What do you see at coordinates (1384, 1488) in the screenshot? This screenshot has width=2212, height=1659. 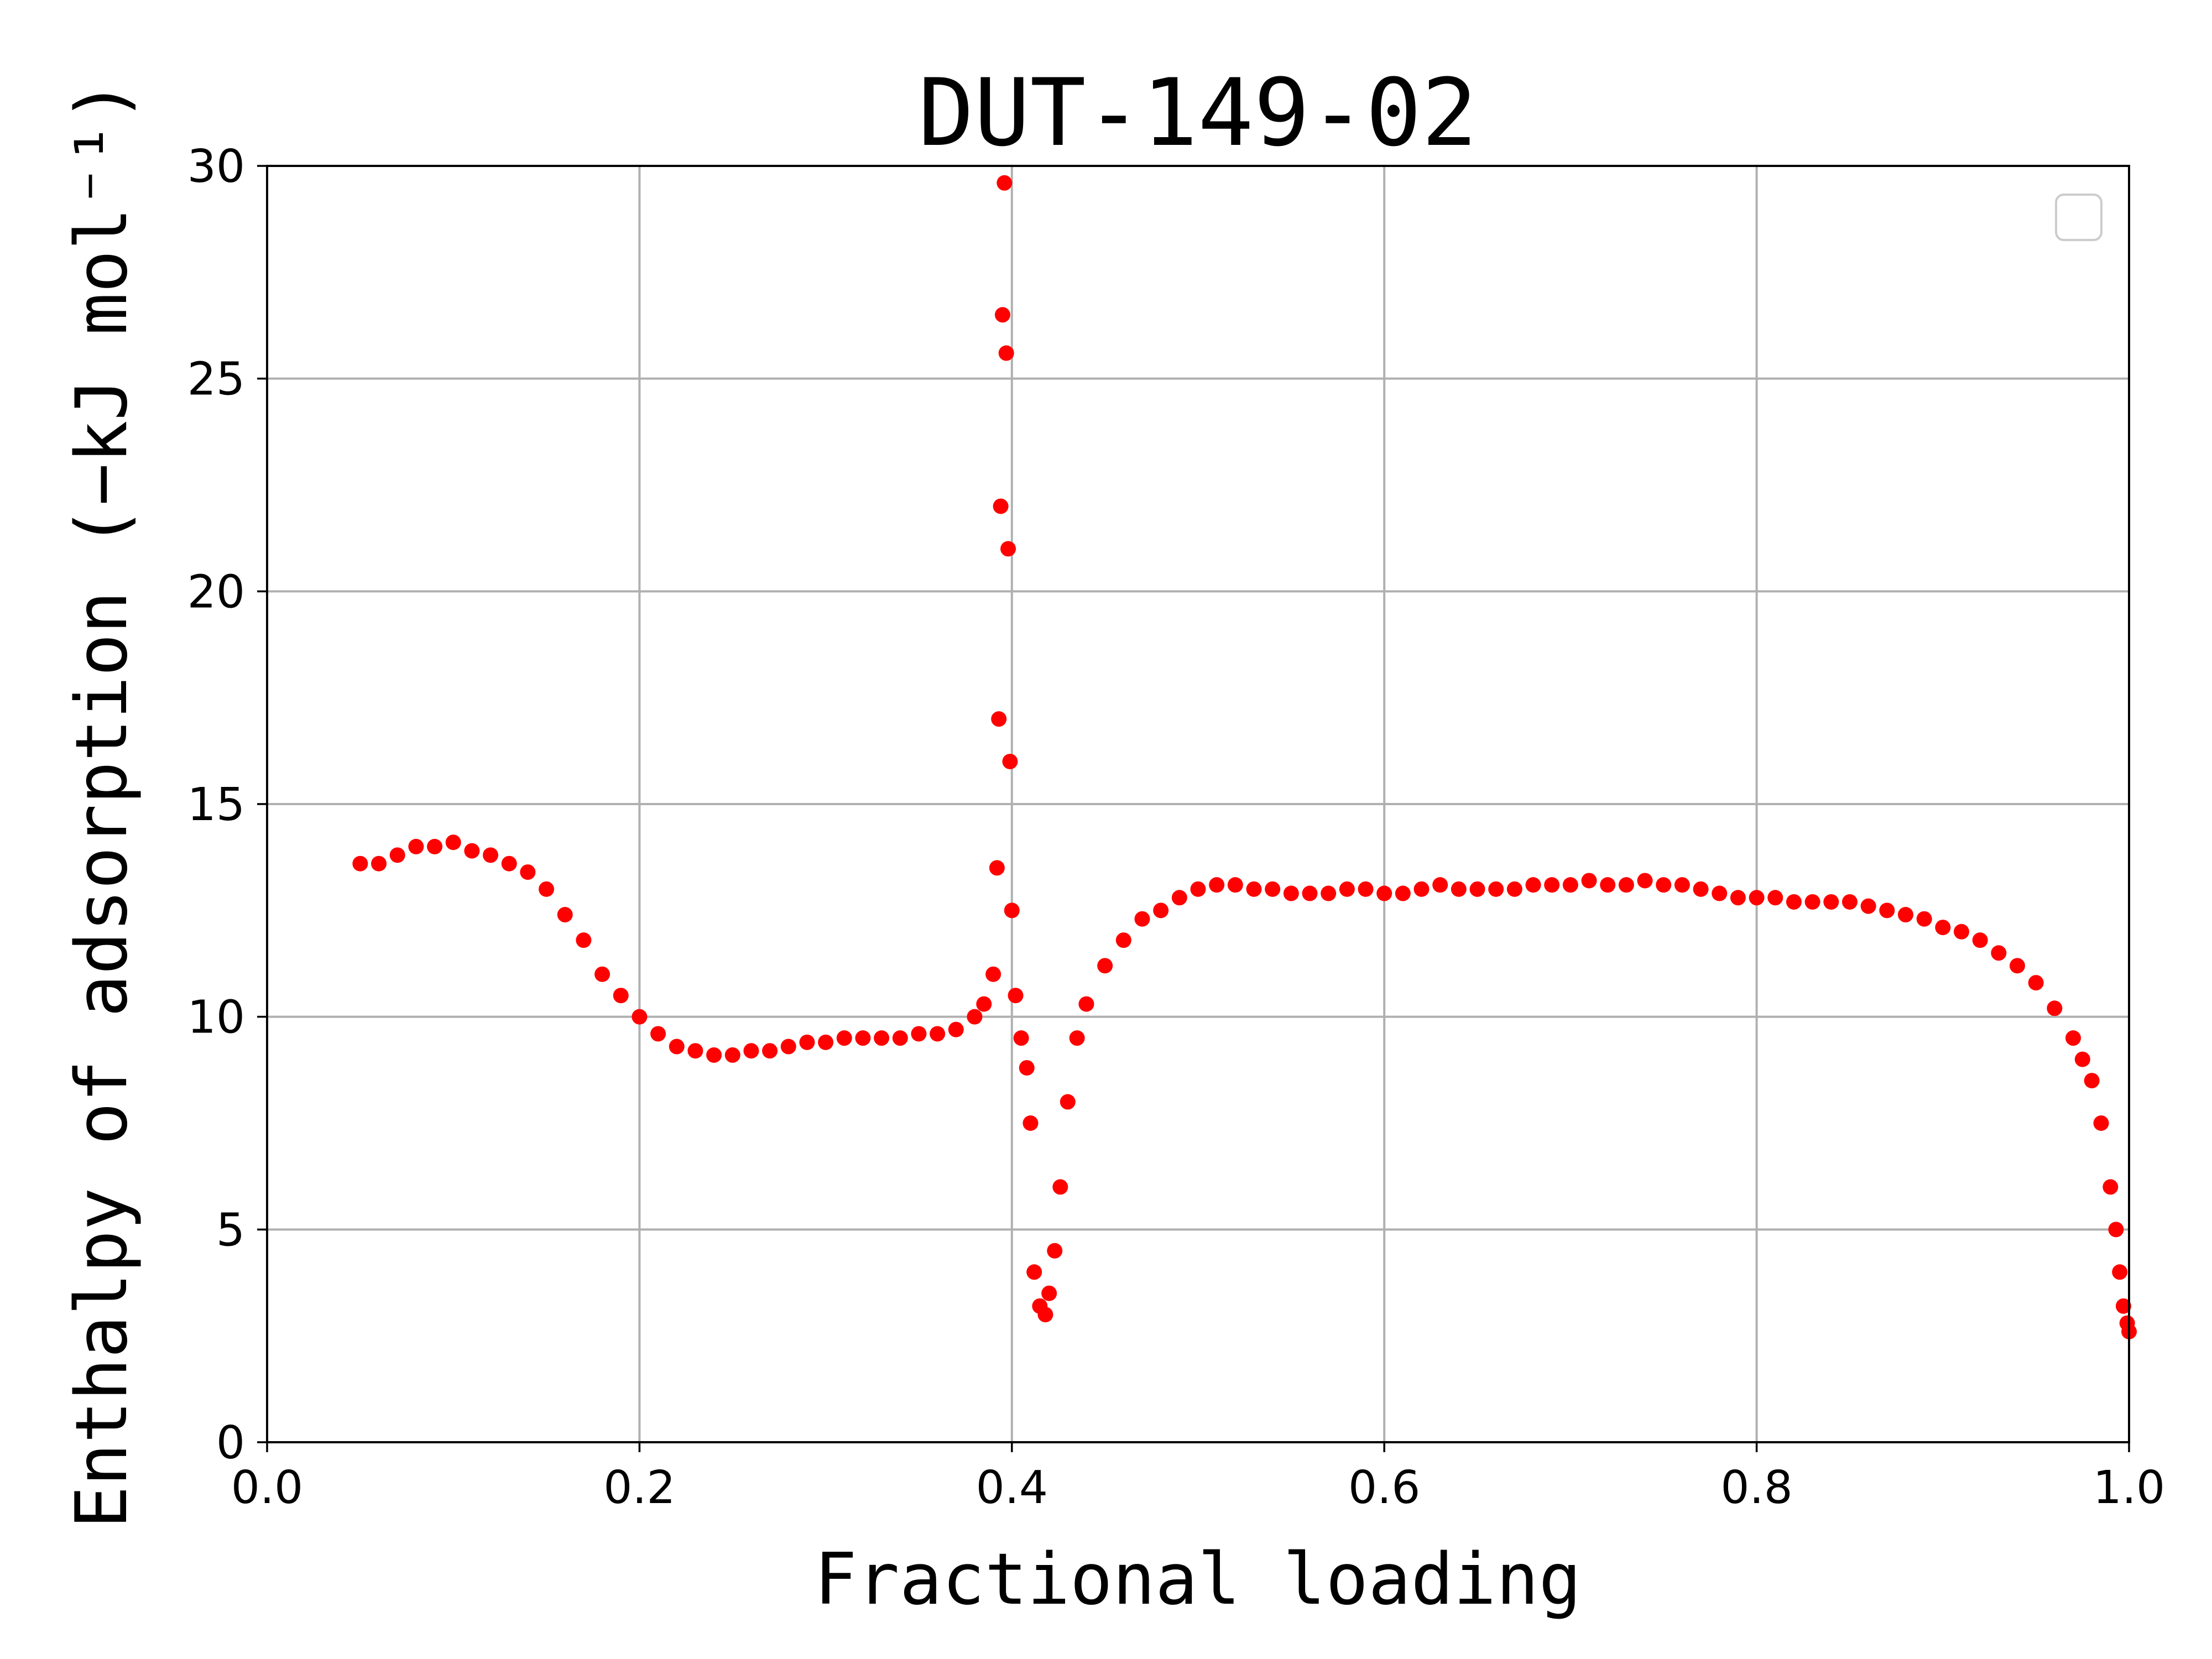 I see `x-tick-label: 0.6` at bounding box center [1384, 1488].